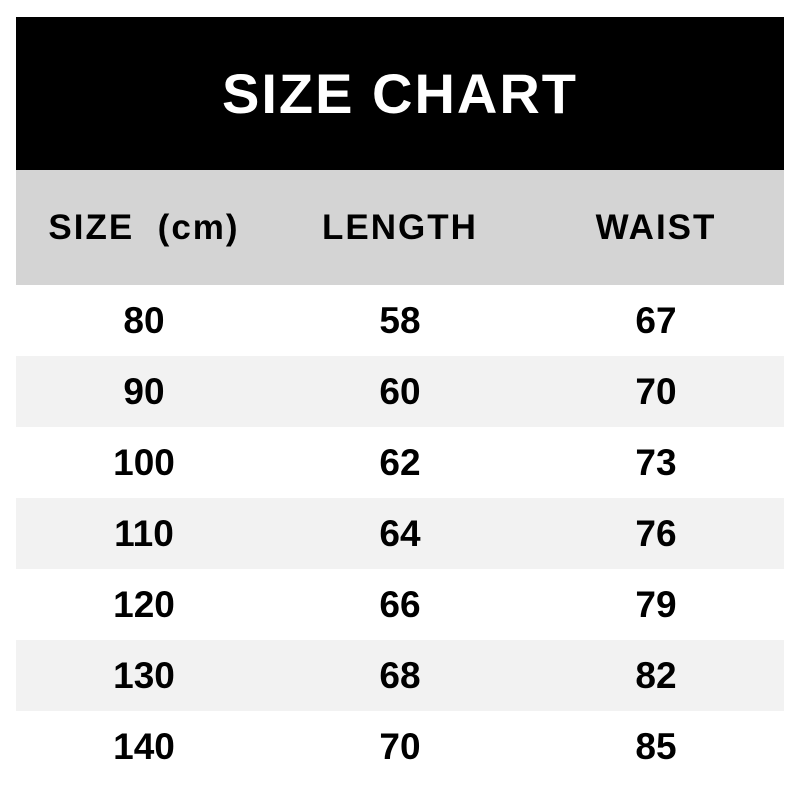  I want to click on waist-cell: 85, so click(656, 746).